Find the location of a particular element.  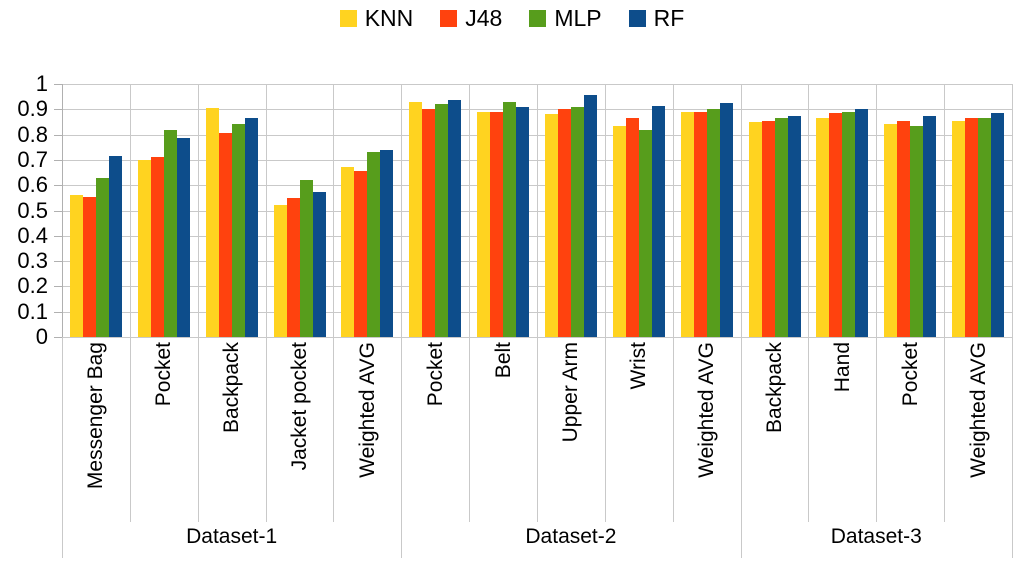

category-label-text: Wrist is located at coordinates (639, 366).